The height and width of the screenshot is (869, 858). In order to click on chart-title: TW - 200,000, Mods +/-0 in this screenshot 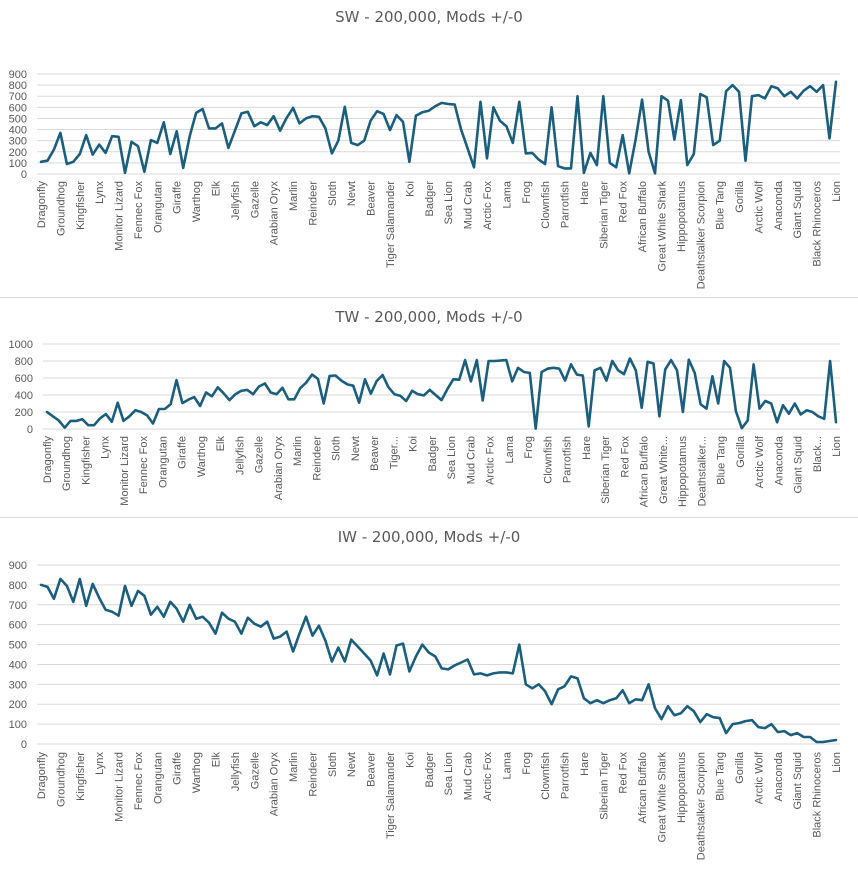, I will do `click(428, 317)`.